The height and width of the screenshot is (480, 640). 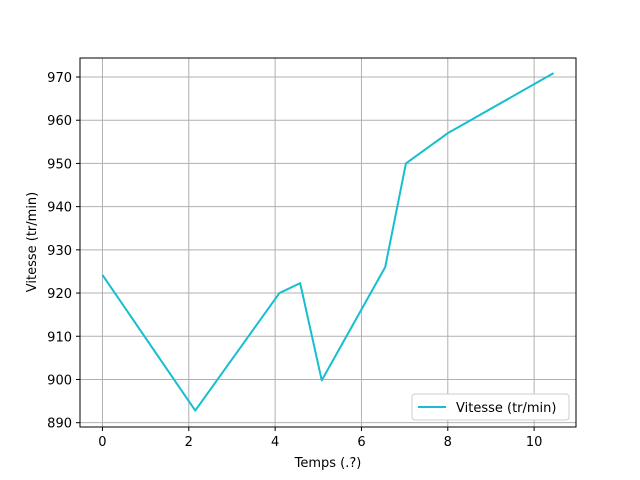 What do you see at coordinates (102, 442) in the screenshot?
I see `x-tick-label: 0` at bounding box center [102, 442].